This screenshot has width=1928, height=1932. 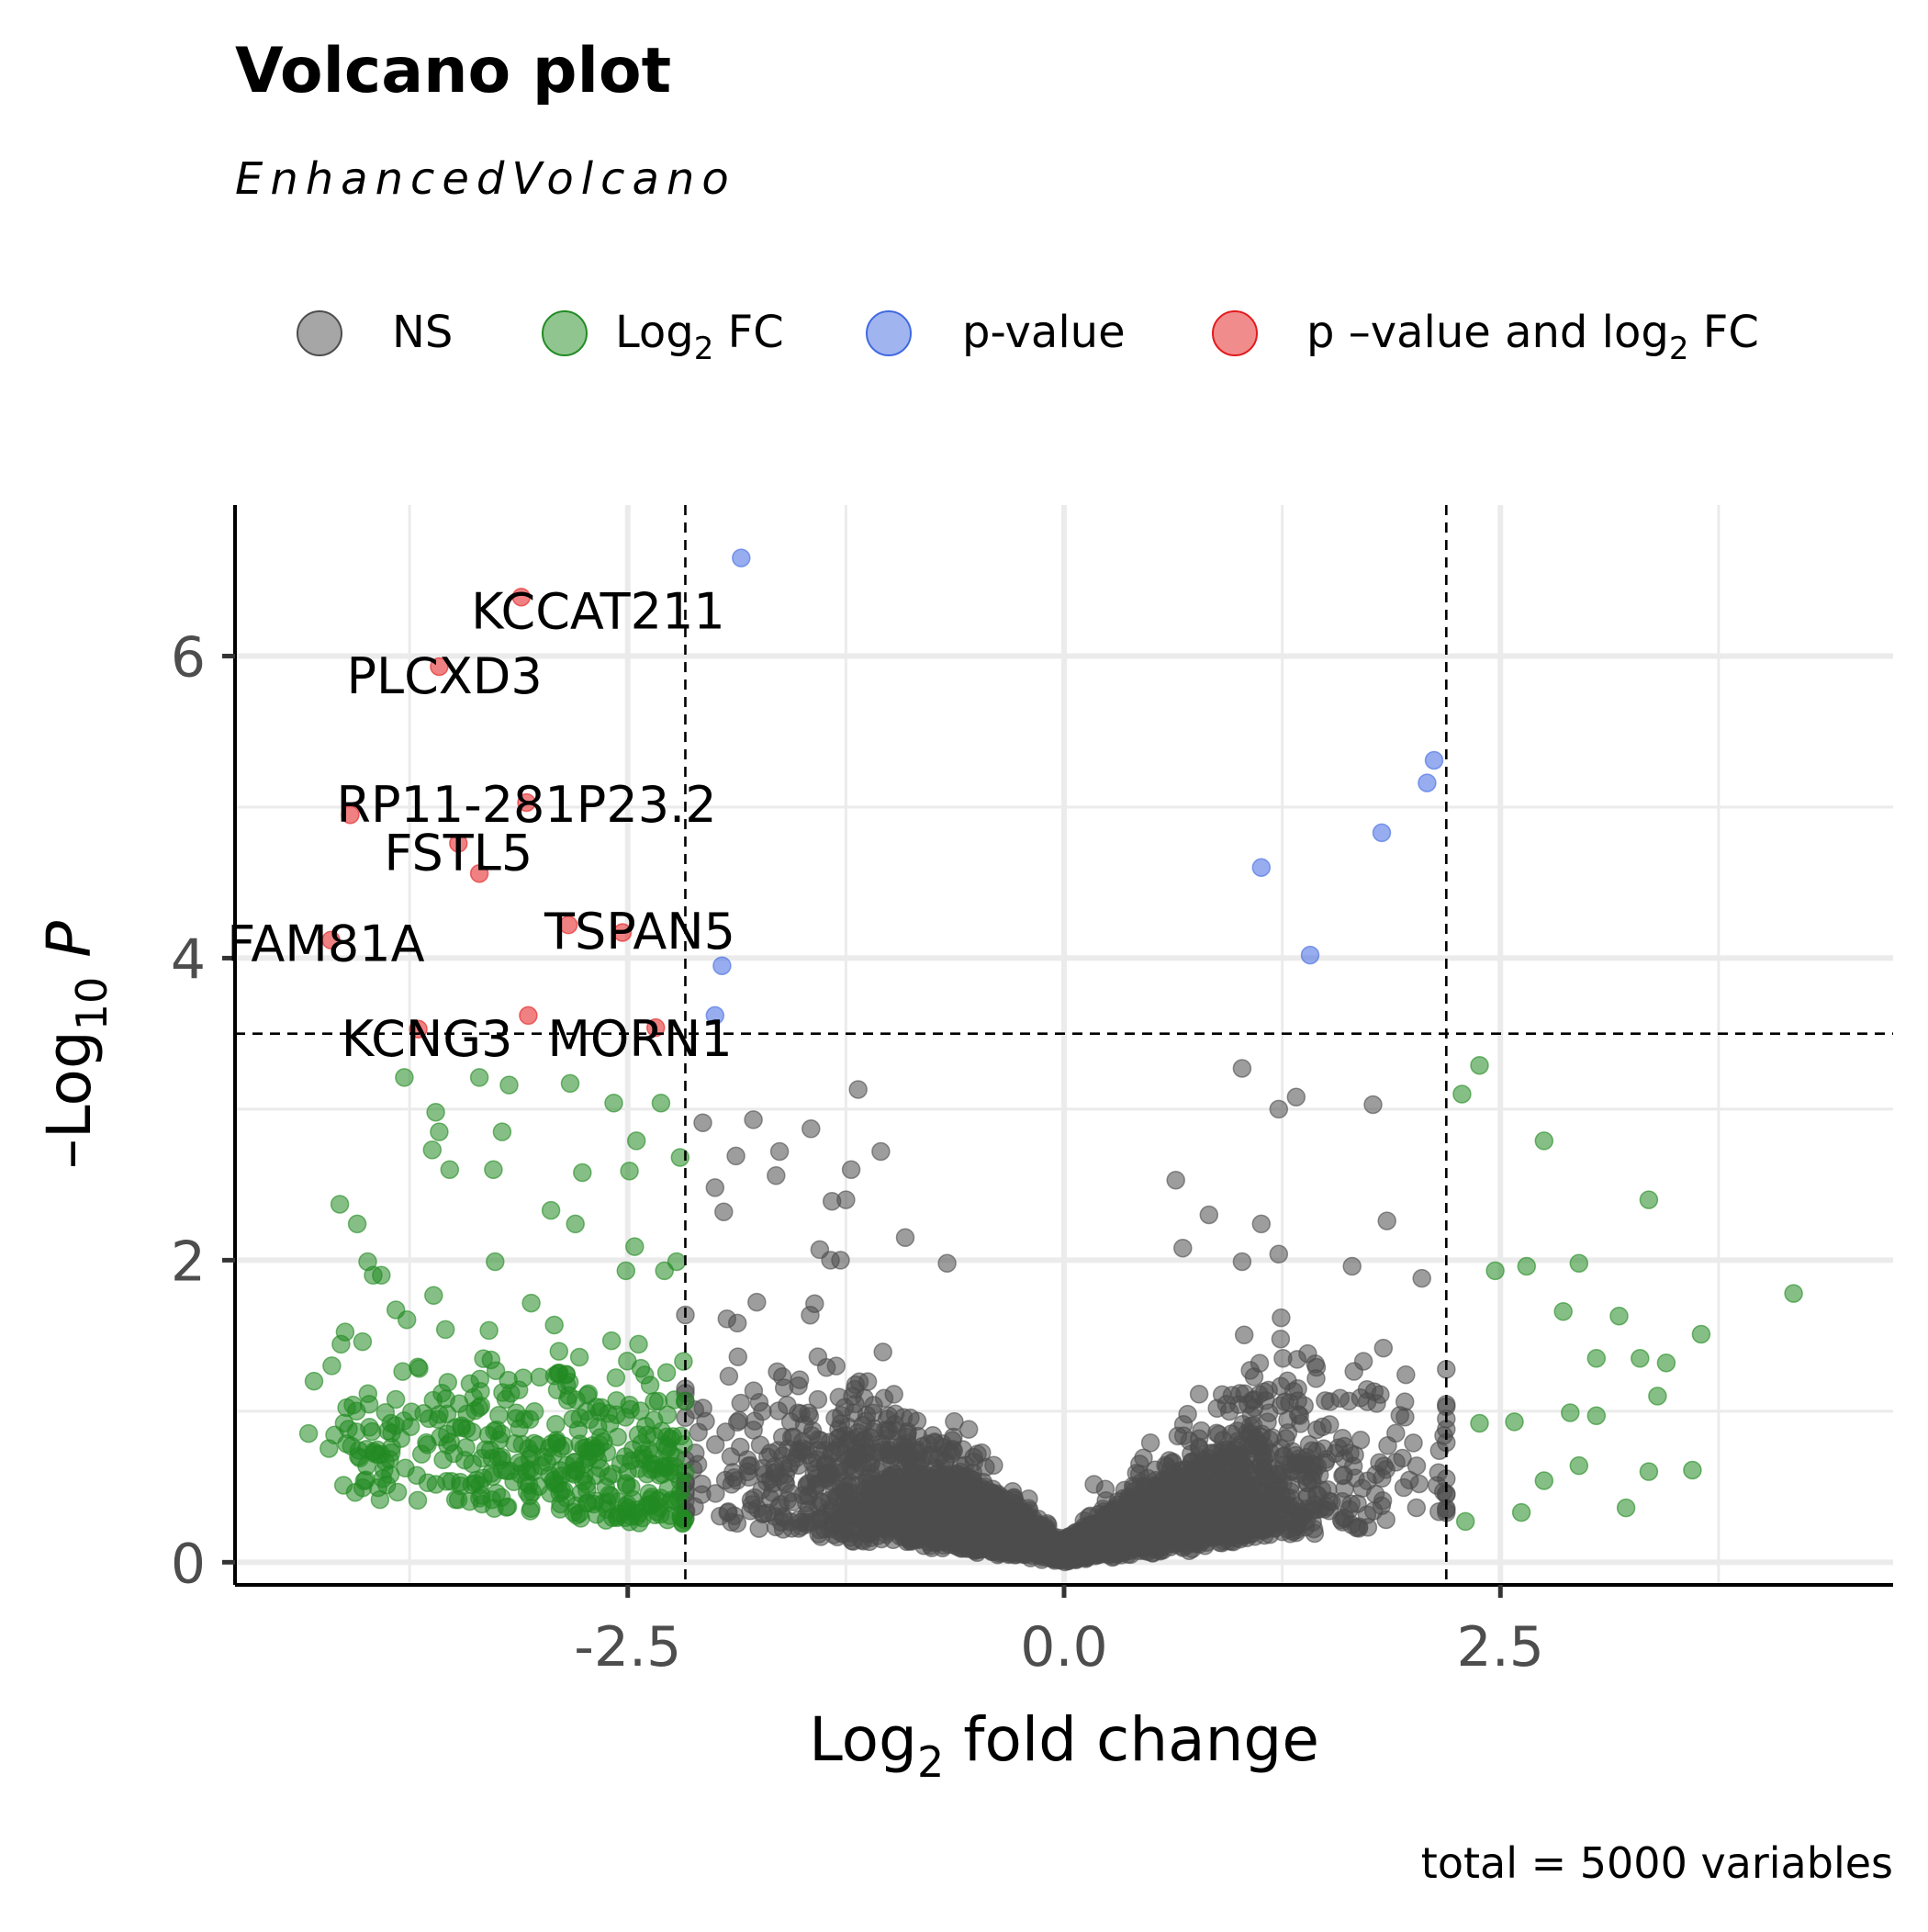 I want to click on legend-label-p_fc: p –value and log2 FC, so click(x=1532, y=337).